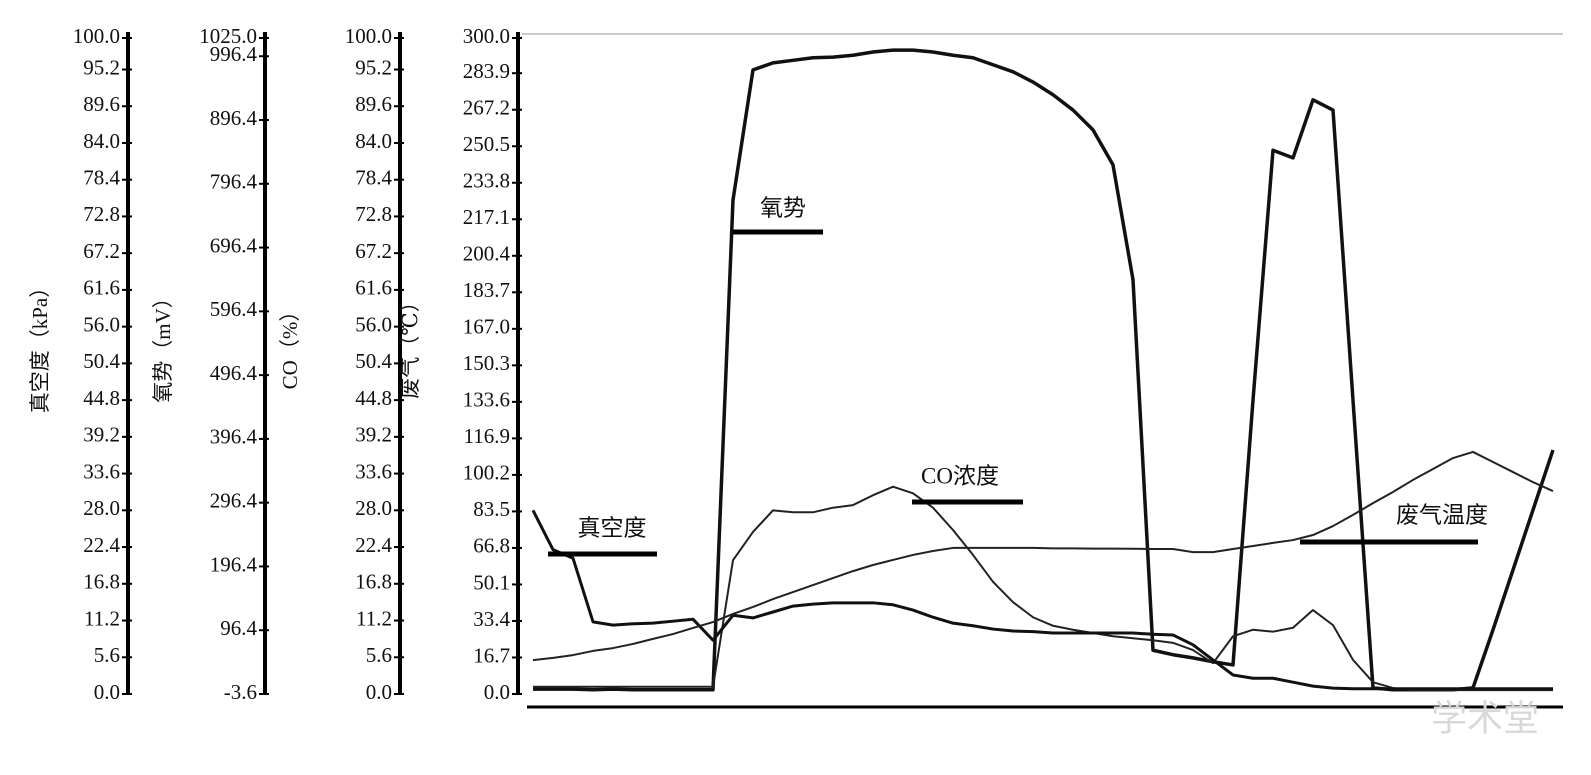  What do you see at coordinates (487, 436) in the screenshot?
I see `y-tick-label: 116.9` at bounding box center [487, 436].